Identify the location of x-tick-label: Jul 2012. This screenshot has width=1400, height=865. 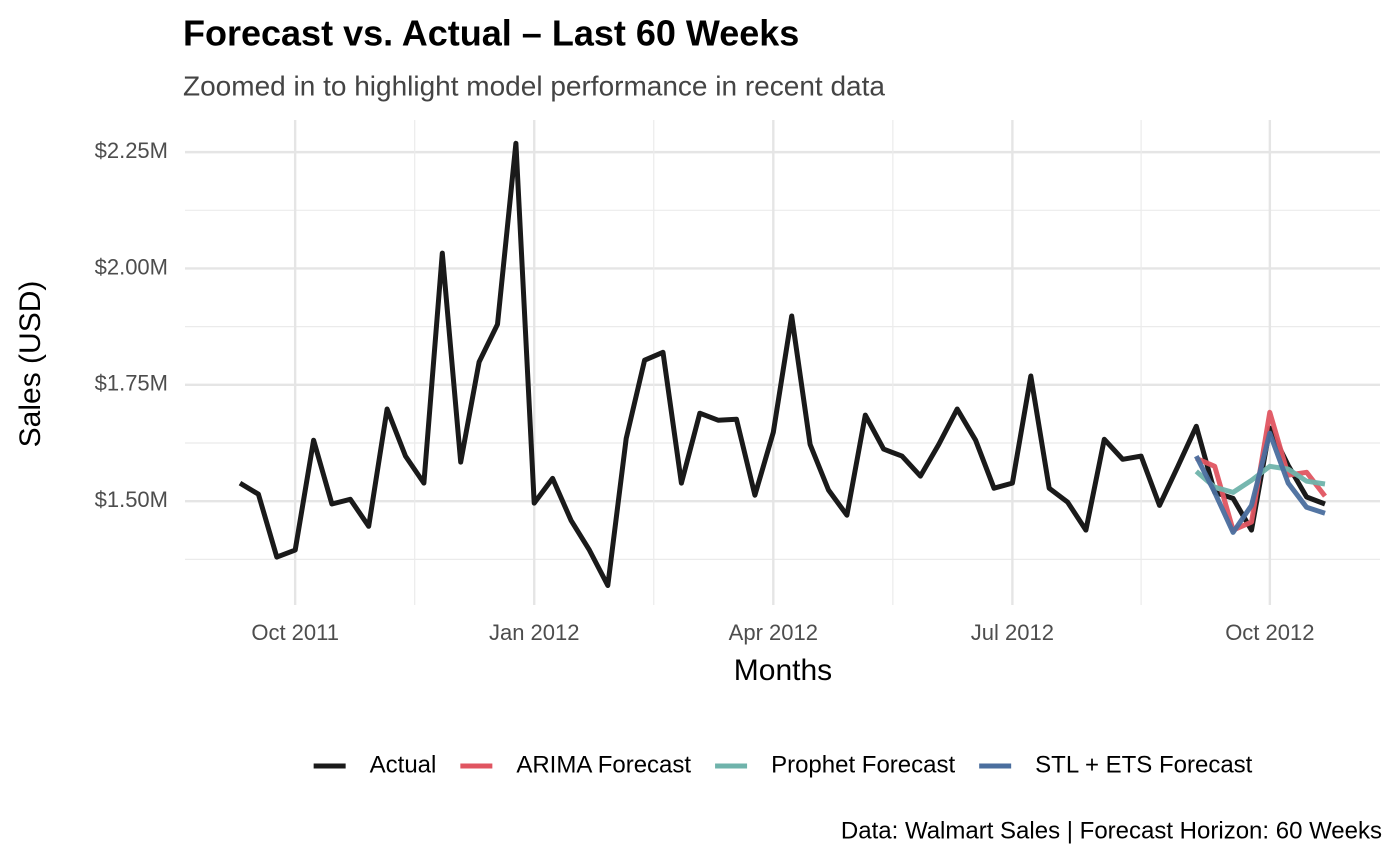
(1012, 632).